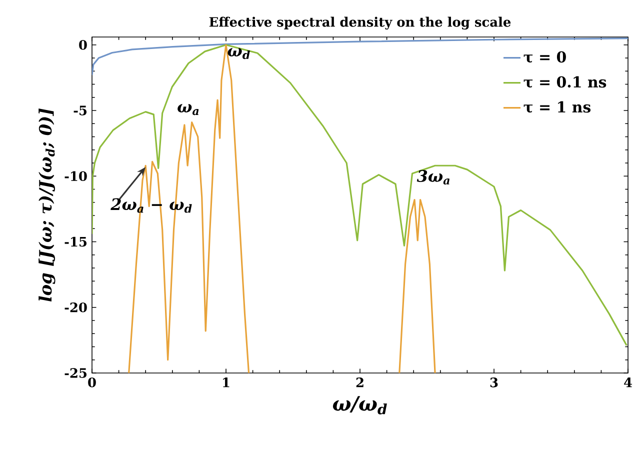 This screenshot has height=451, width=639. What do you see at coordinates (494, 383) in the screenshot?
I see `x-tick-label: 3` at bounding box center [494, 383].